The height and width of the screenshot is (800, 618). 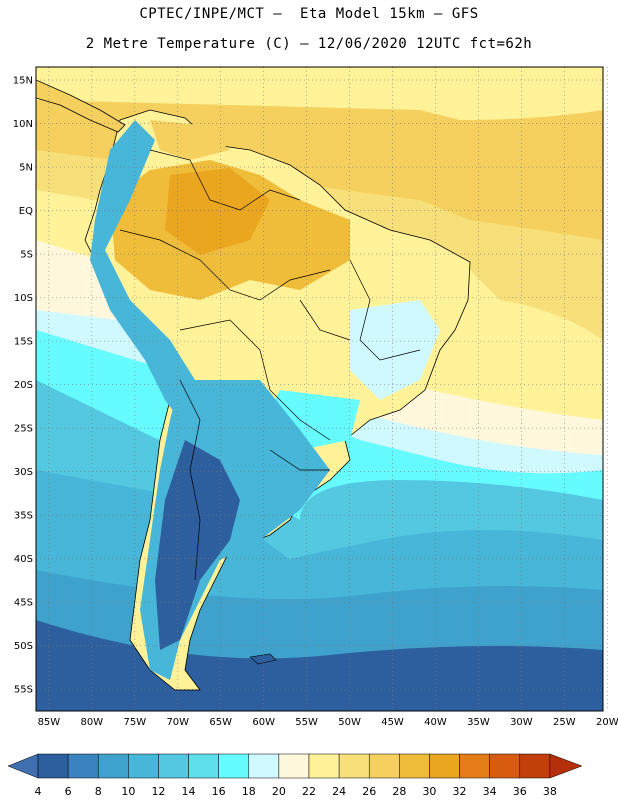 I want to click on colorbar-tick-label: 18, so click(x=249, y=791).